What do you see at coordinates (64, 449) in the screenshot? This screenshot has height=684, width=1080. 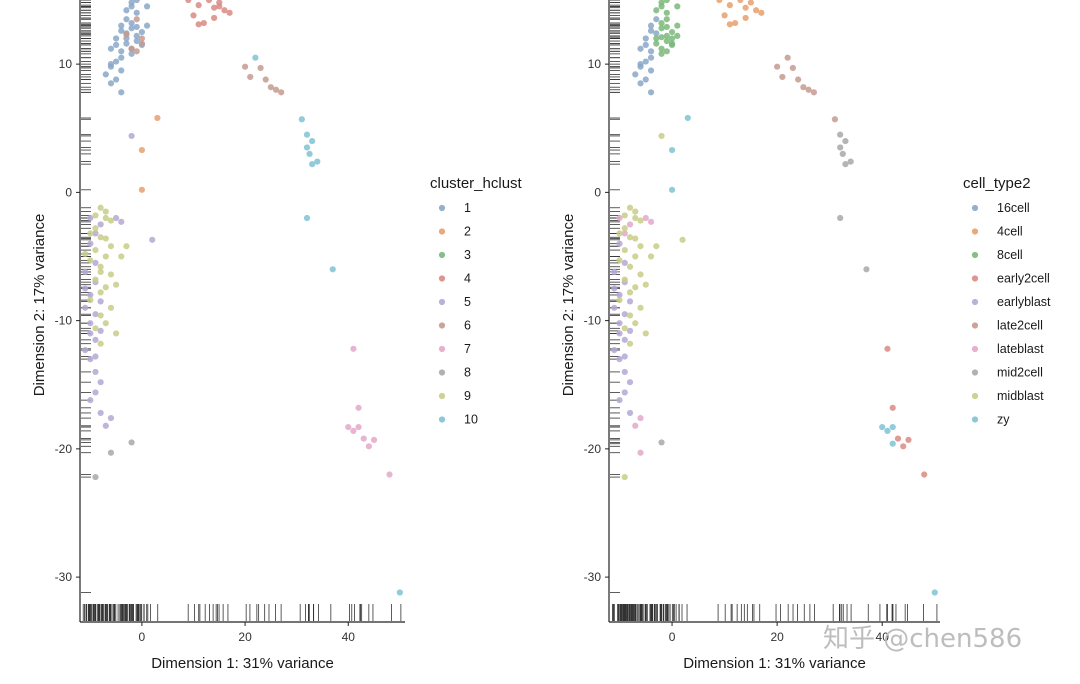 I see `y-tick-label: -20` at bounding box center [64, 449].